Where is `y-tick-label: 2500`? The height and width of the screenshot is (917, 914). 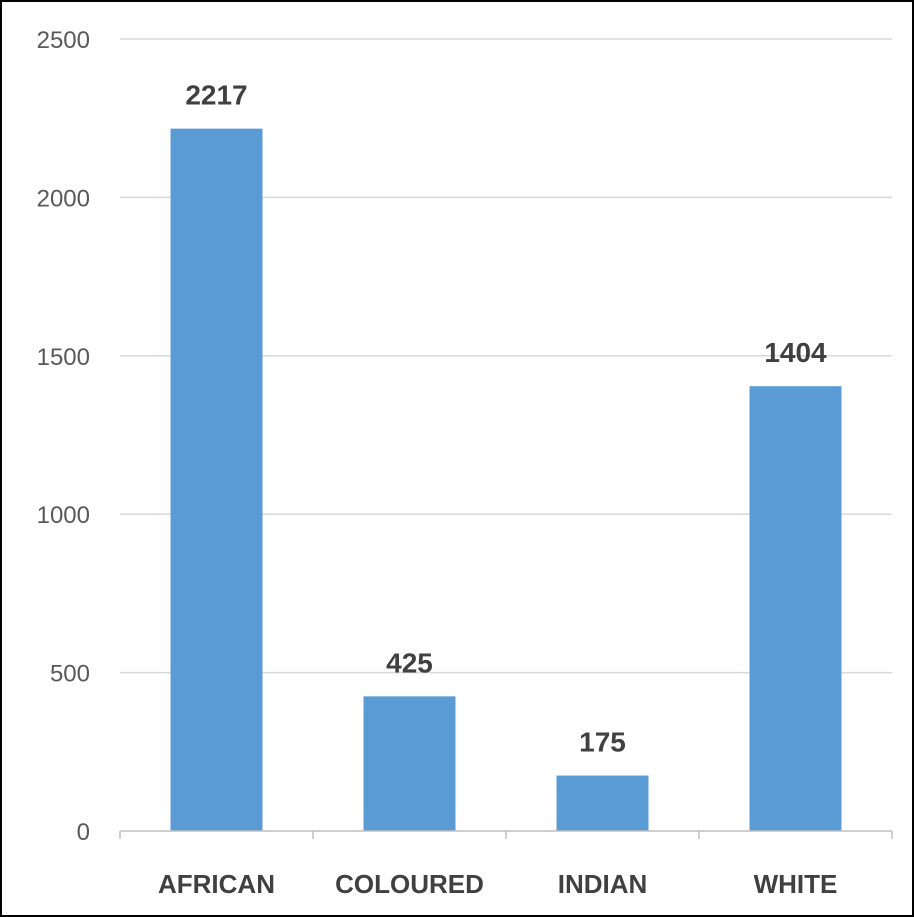
y-tick-label: 2500 is located at coordinates (63, 40).